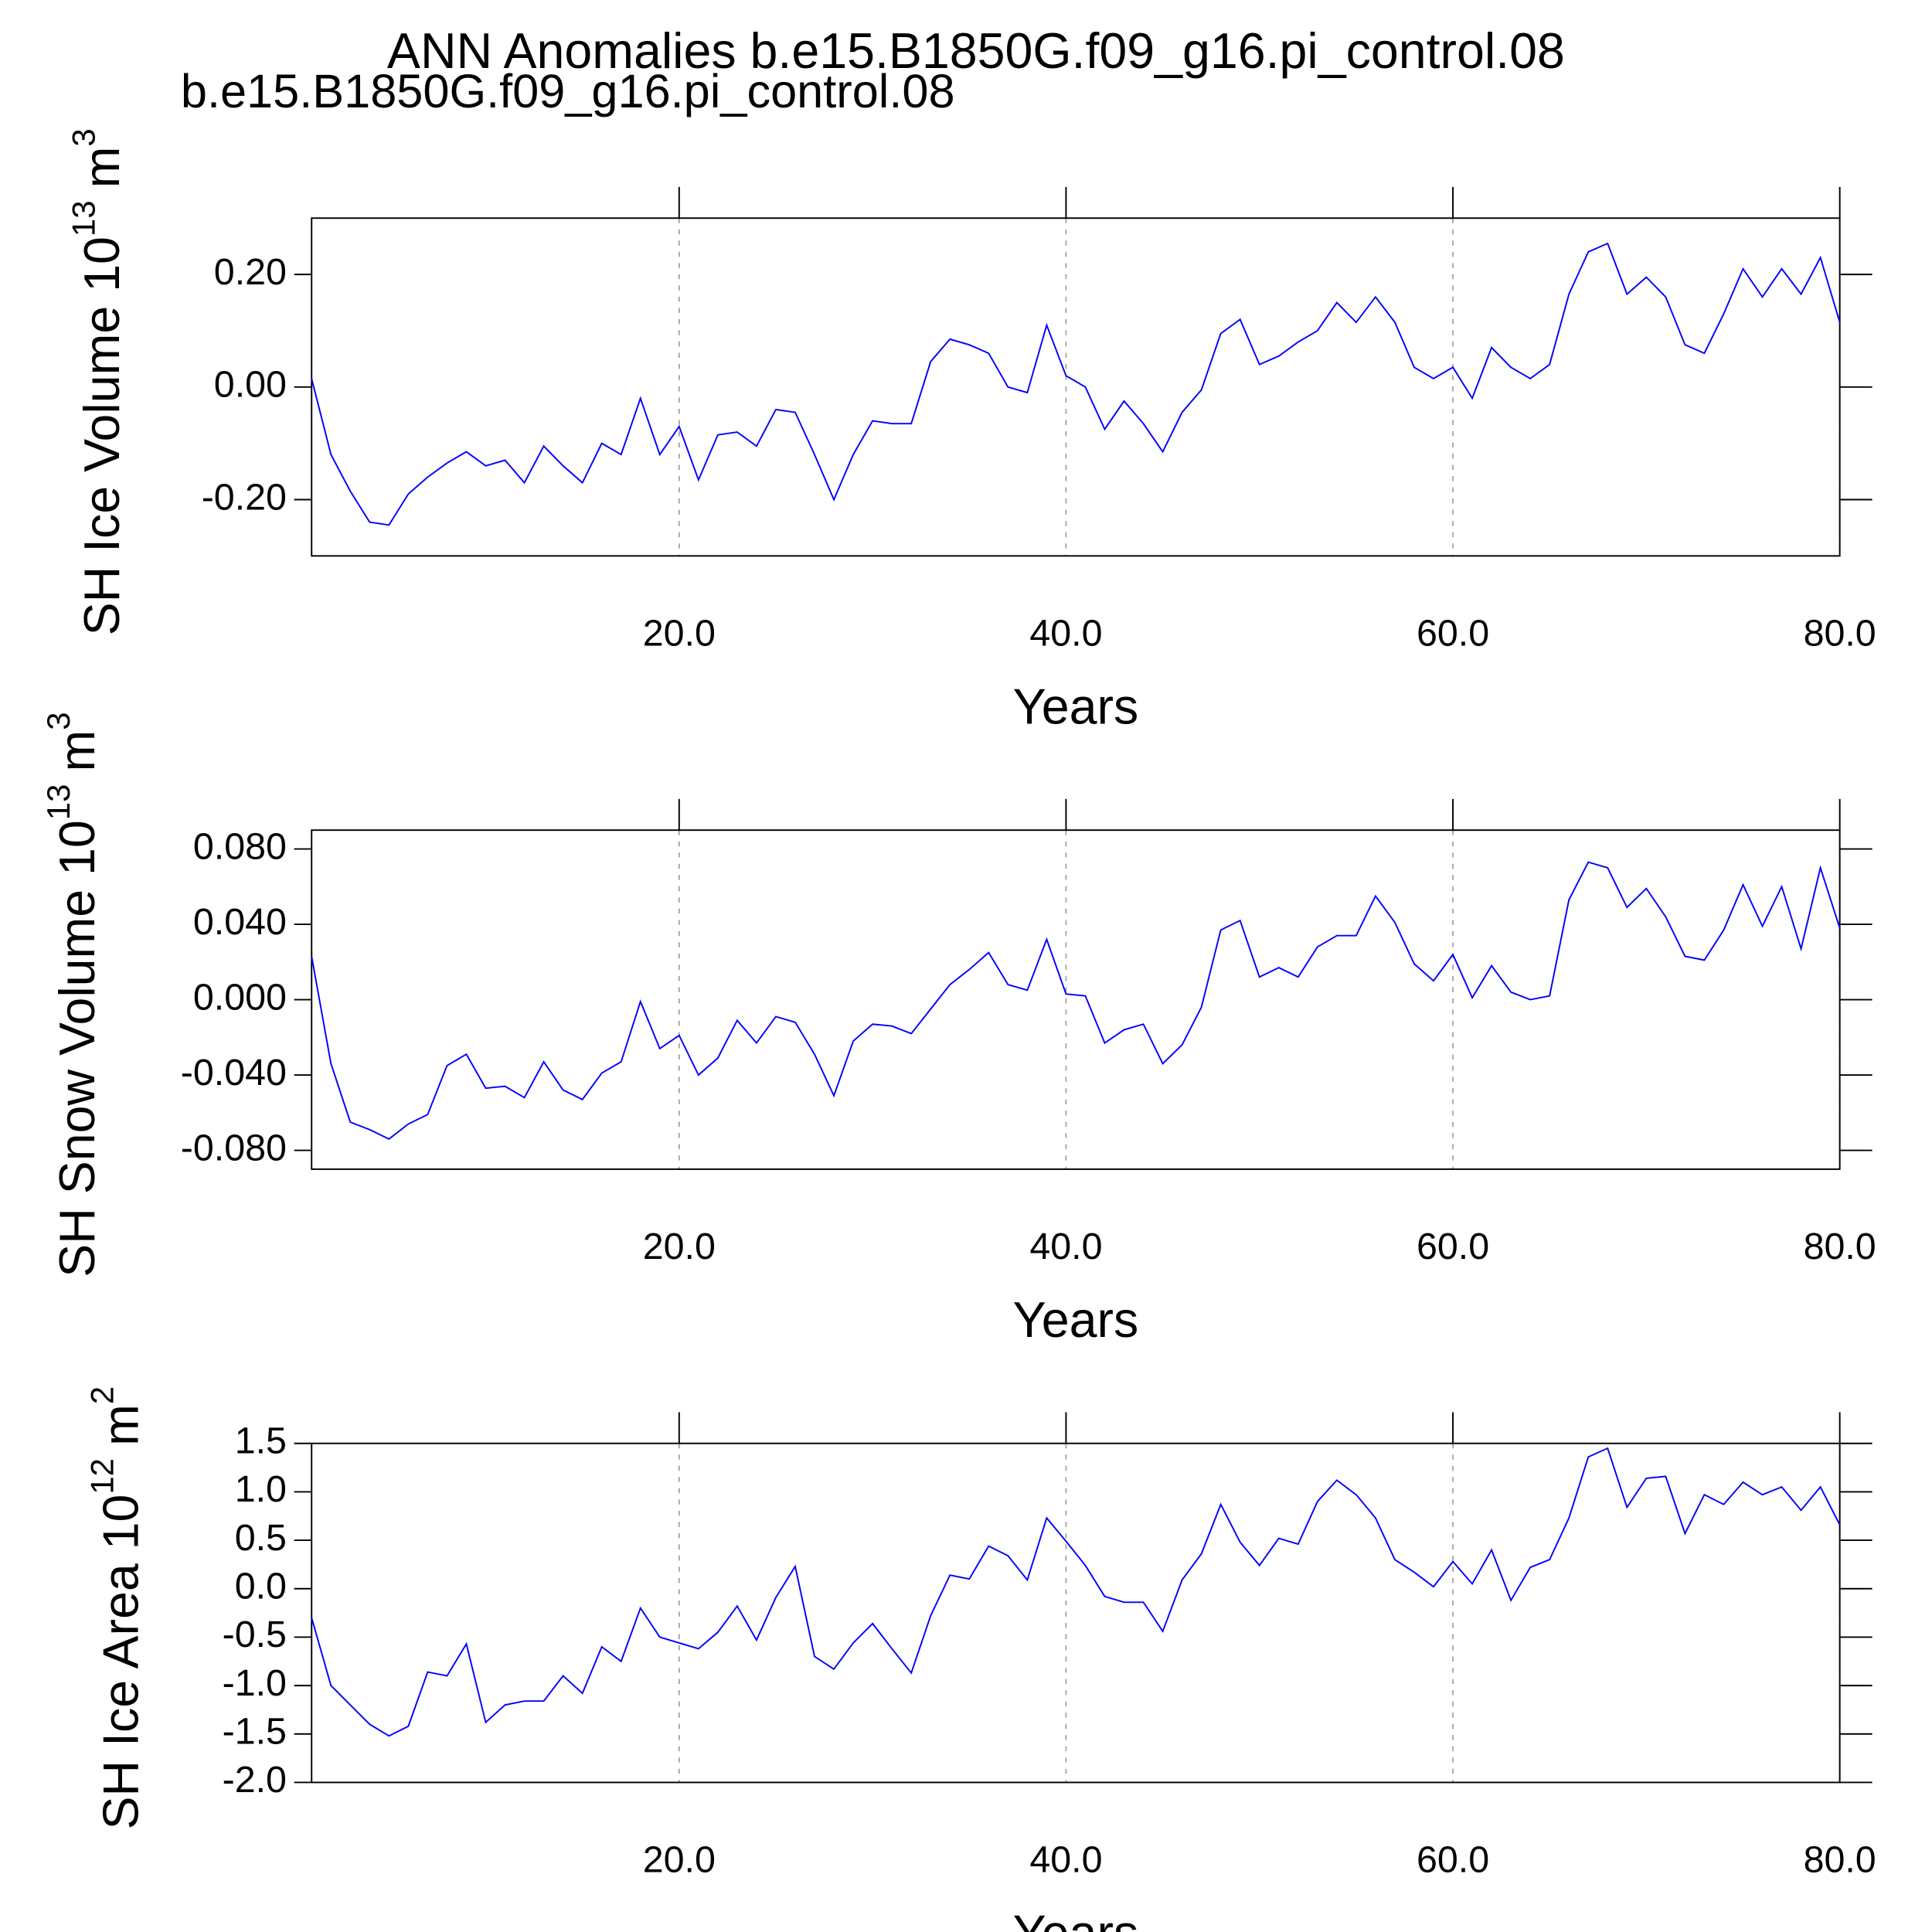  What do you see at coordinates (103, 1476) in the screenshot?
I see `y-axis-label-exponent: 12` at bounding box center [103, 1476].